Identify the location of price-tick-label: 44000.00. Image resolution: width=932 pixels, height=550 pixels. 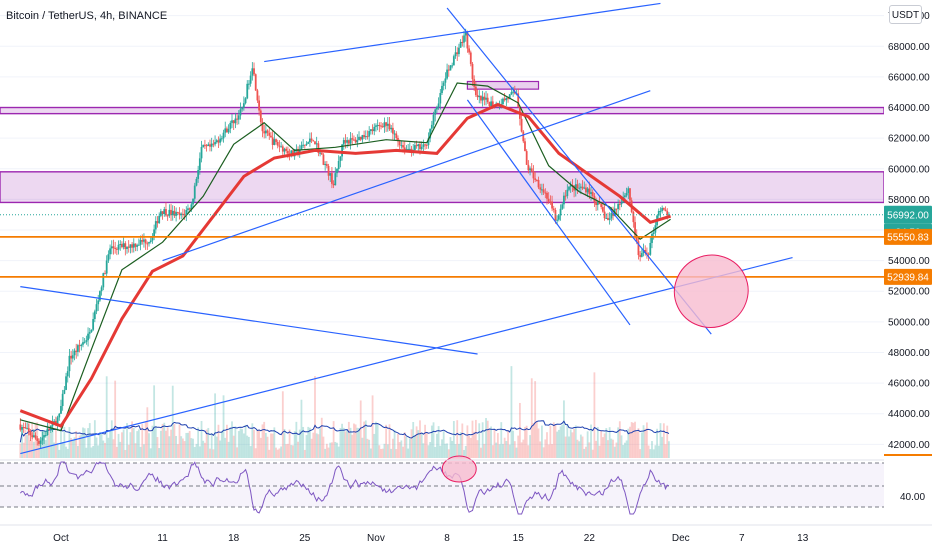
(909, 414).